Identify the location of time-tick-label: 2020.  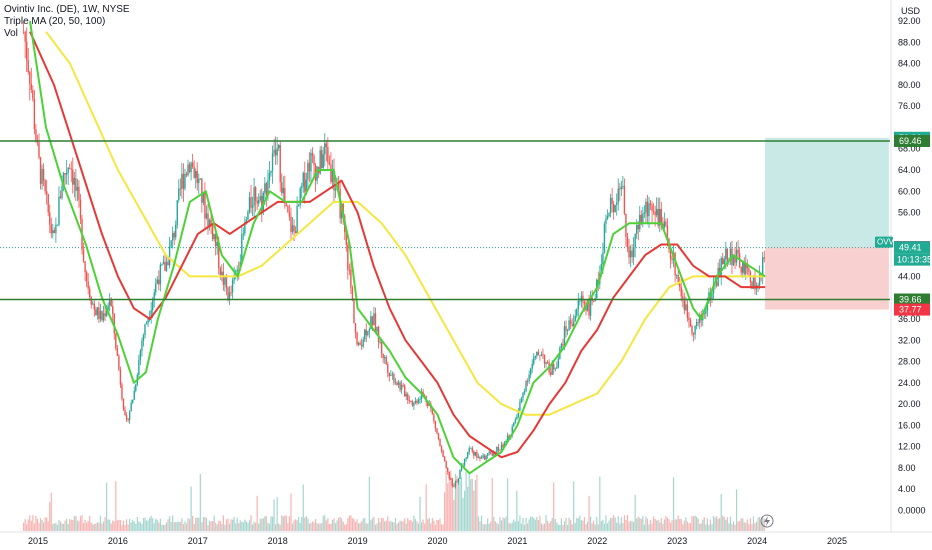
(437, 541).